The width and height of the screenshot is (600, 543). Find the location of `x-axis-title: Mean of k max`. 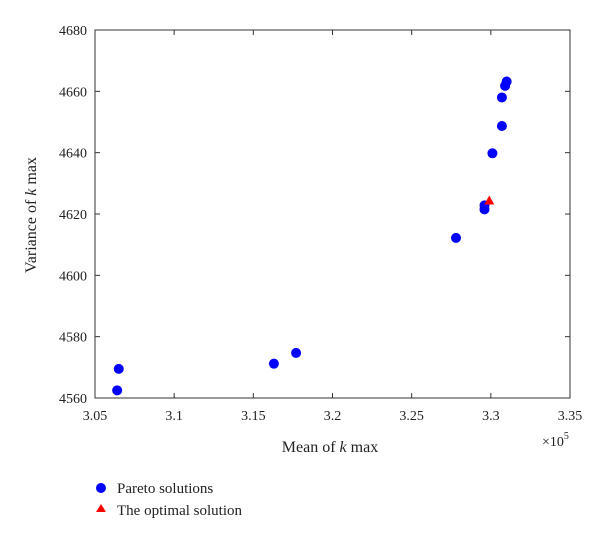

x-axis-title: Mean of k max is located at coordinates (330, 447).